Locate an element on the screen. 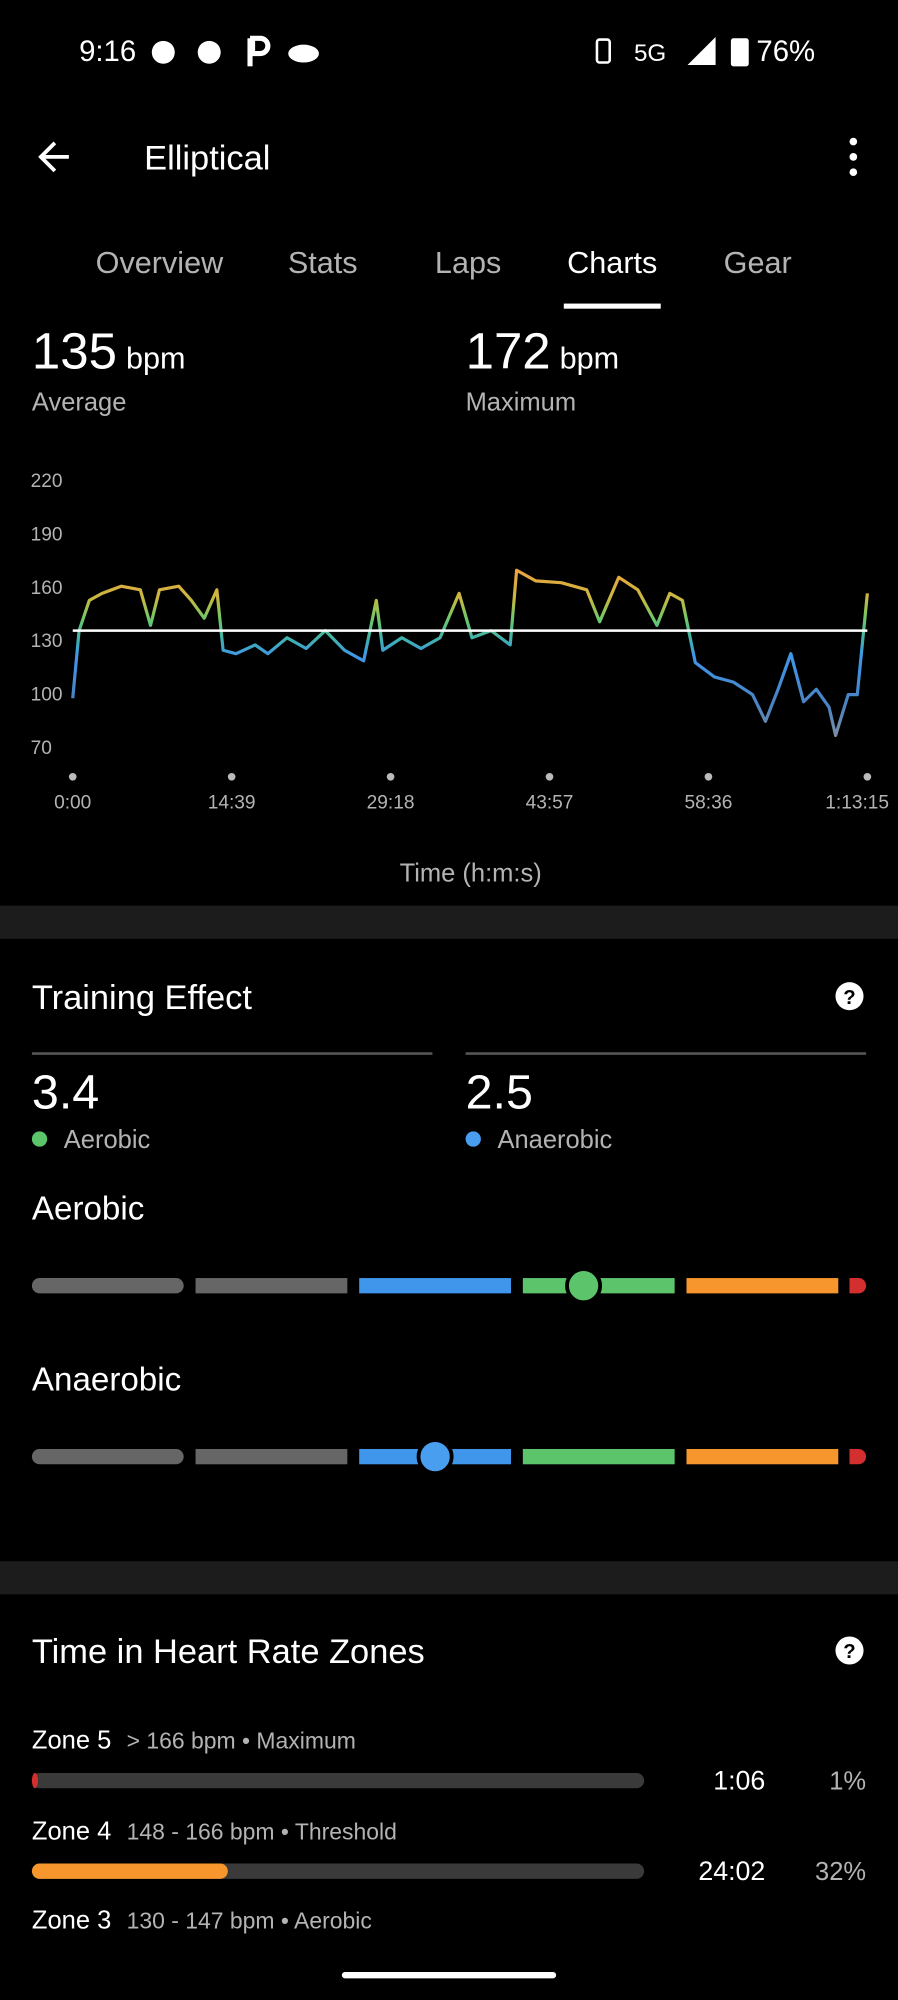  zone-range: > 166 bpm • Maximum is located at coordinates (241, 1741).